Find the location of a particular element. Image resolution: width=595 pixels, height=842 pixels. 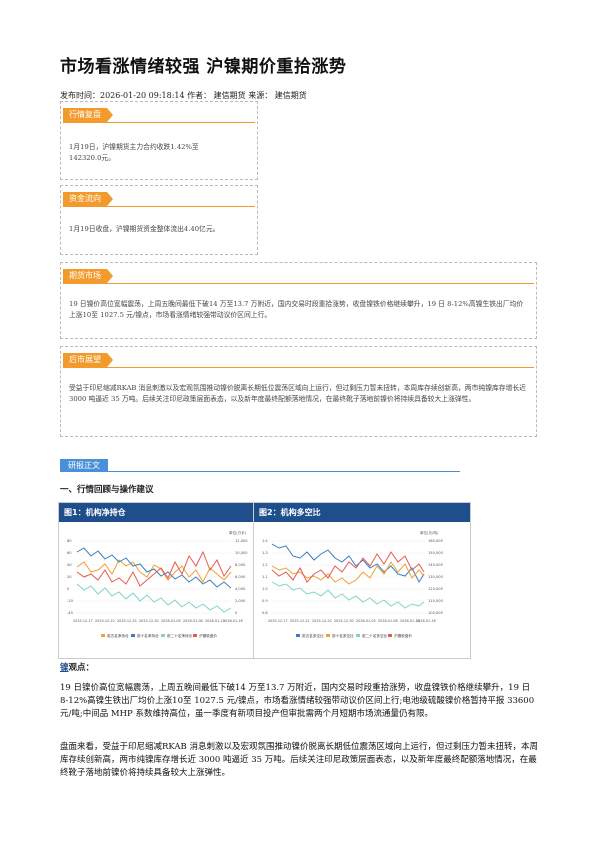

y-left-label: 1.0 is located at coordinates (265, 589).